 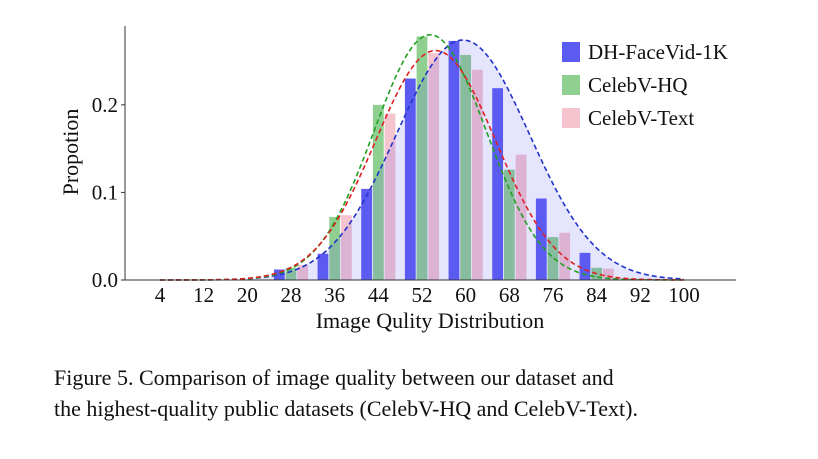 What do you see at coordinates (291, 295) in the screenshot?
I see `x-tick-label: 28` at bounding box center [291, 295].